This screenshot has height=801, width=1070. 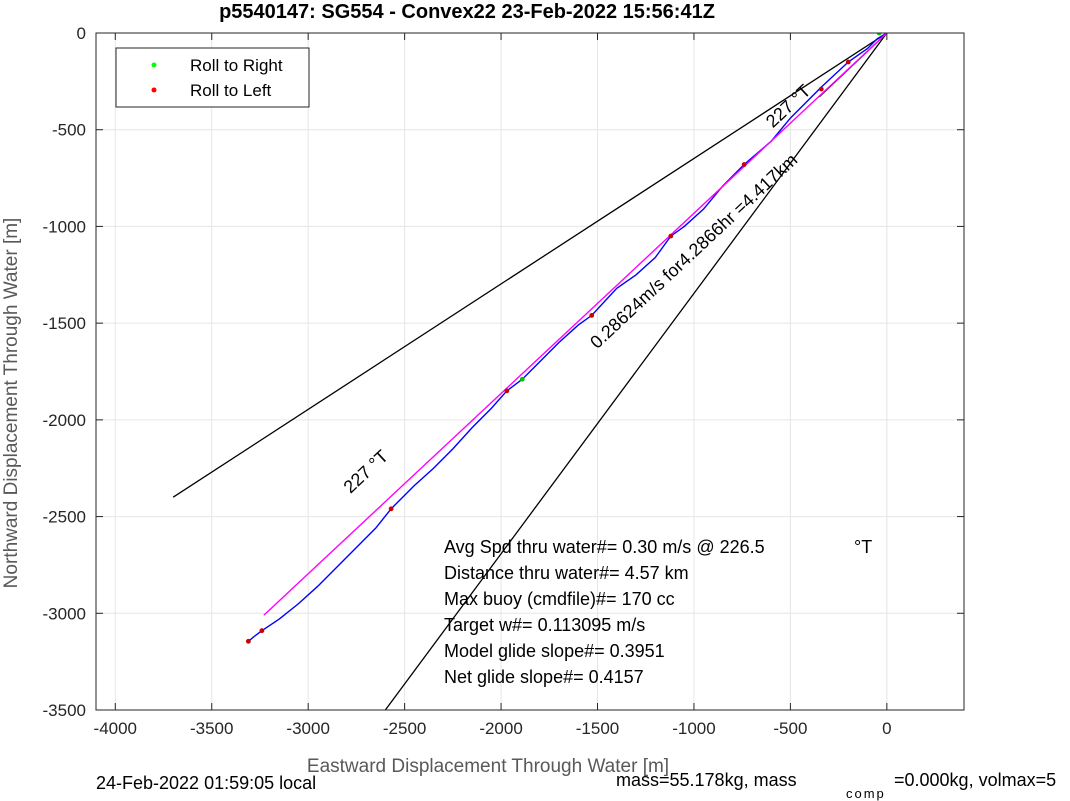 What do you see at coordinates (597, 728) in the screenshot?
I see `x-tick-label: -1500` at bounding box center [597, 728].